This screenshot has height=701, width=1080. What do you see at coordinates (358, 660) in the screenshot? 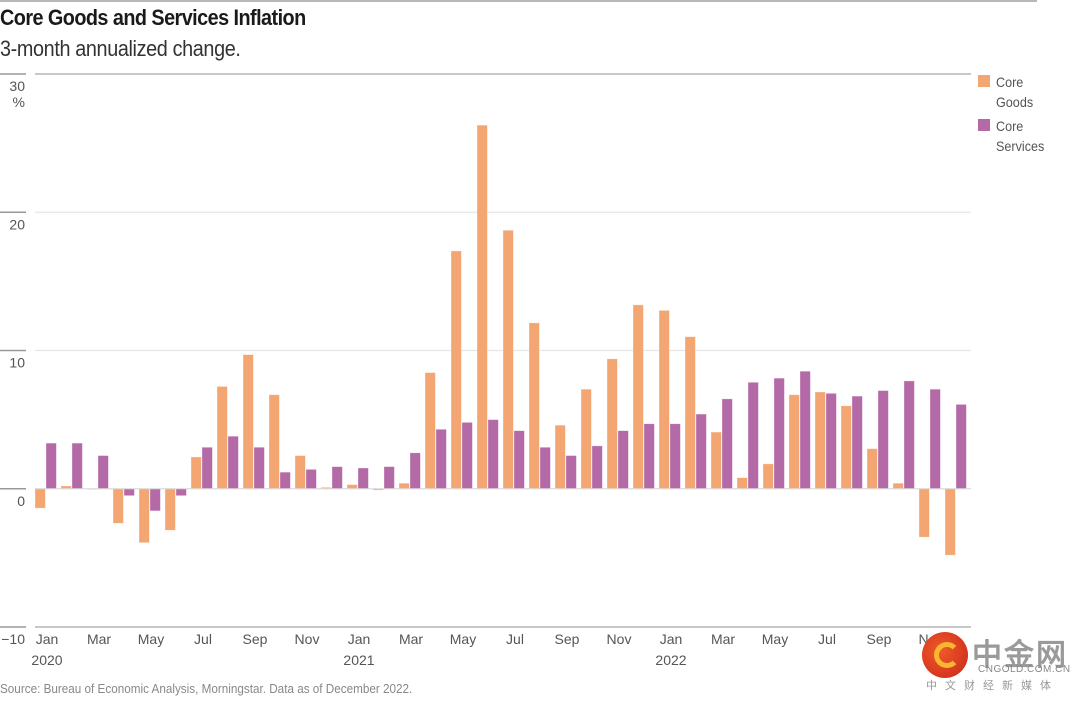
I see `x-tick-year-label: 2021` at bounding box center [358, 660].